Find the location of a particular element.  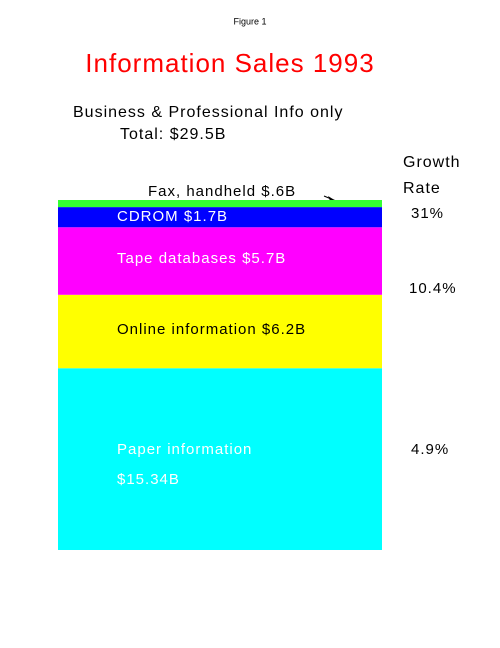

chart-title: Information Sales 1993 is located at coordinates (229, 63).